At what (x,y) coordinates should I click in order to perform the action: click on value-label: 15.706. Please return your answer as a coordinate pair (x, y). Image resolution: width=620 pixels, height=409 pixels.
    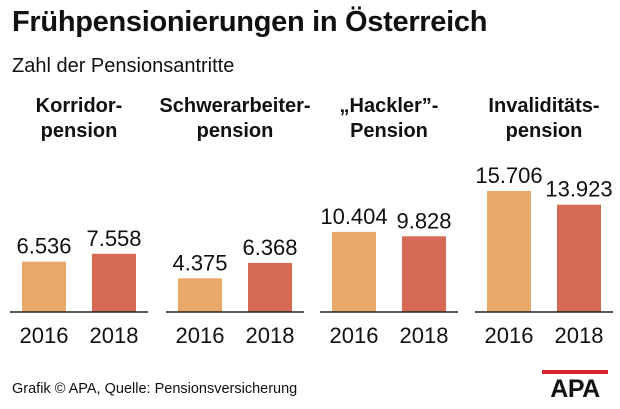
    Looking at the image, I should click on (508, 175).